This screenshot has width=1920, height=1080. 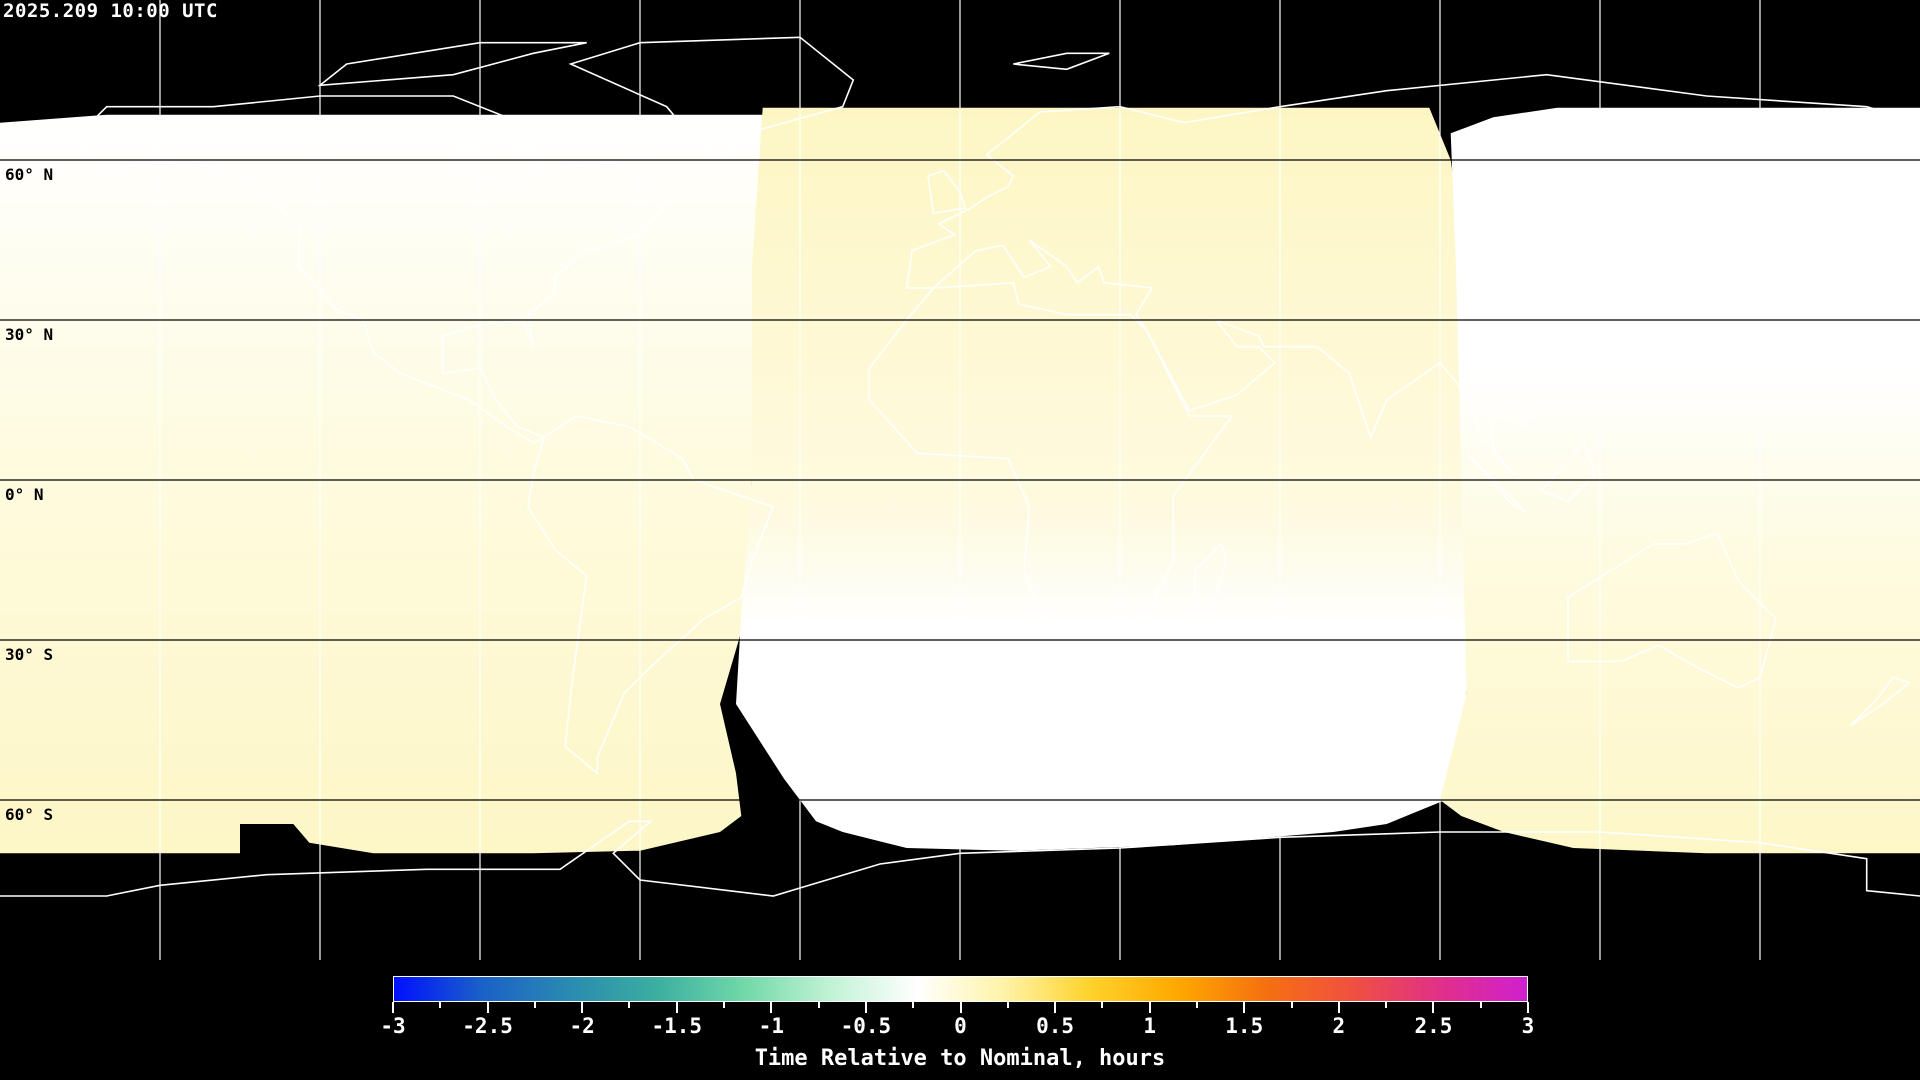 What do you see at coordinates (1149, 1026) in the screenshot?
I see `colorbar-tick-label: 1` at bounding box center [1149, 1026].